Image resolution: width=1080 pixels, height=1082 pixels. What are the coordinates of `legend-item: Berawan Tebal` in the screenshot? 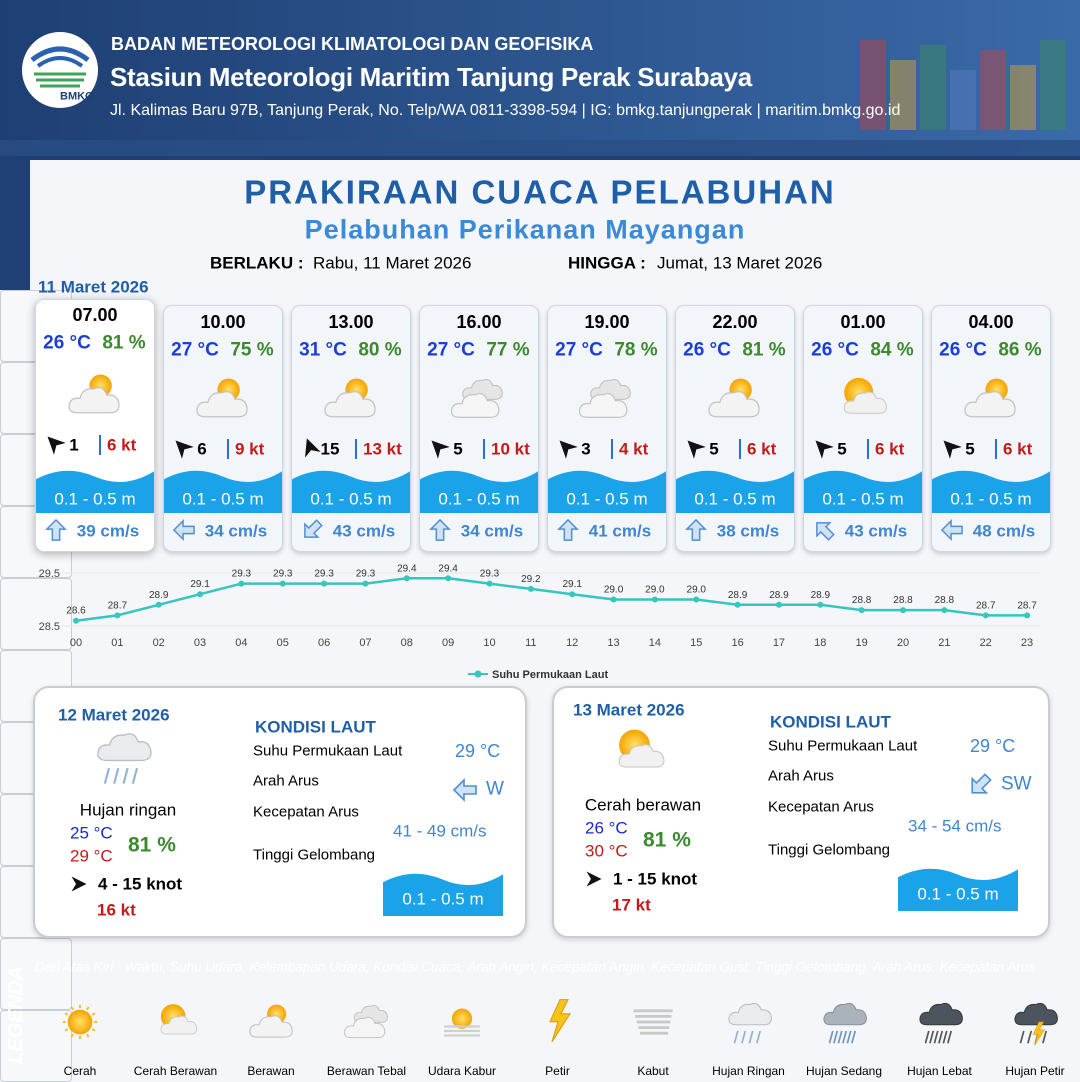 It's located at (366, 1071).